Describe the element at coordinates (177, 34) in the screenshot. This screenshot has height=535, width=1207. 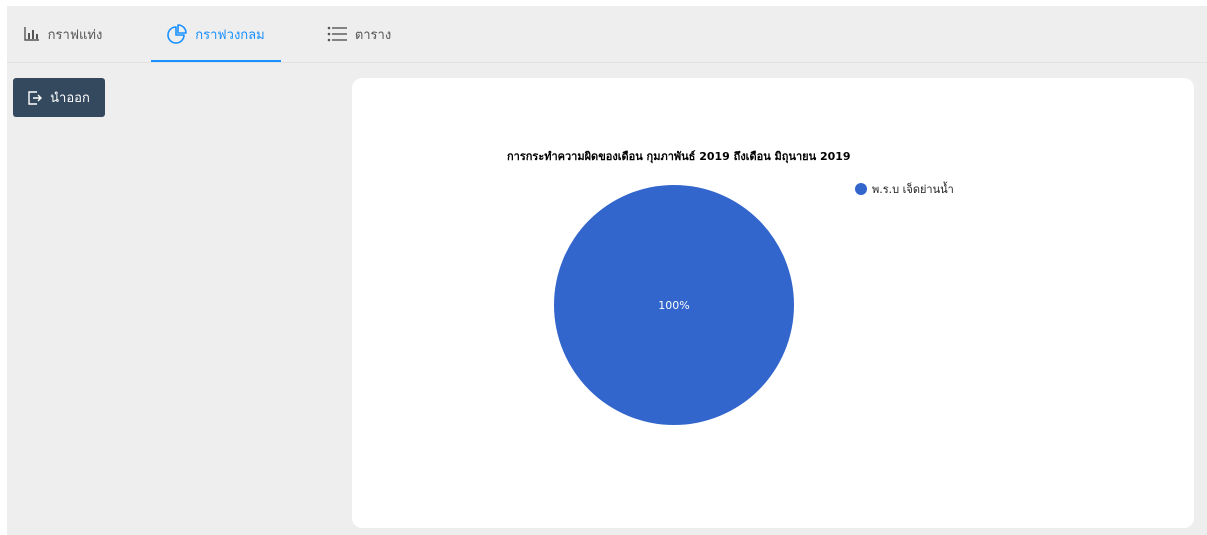
I see `pie-chart-icon` at that location.